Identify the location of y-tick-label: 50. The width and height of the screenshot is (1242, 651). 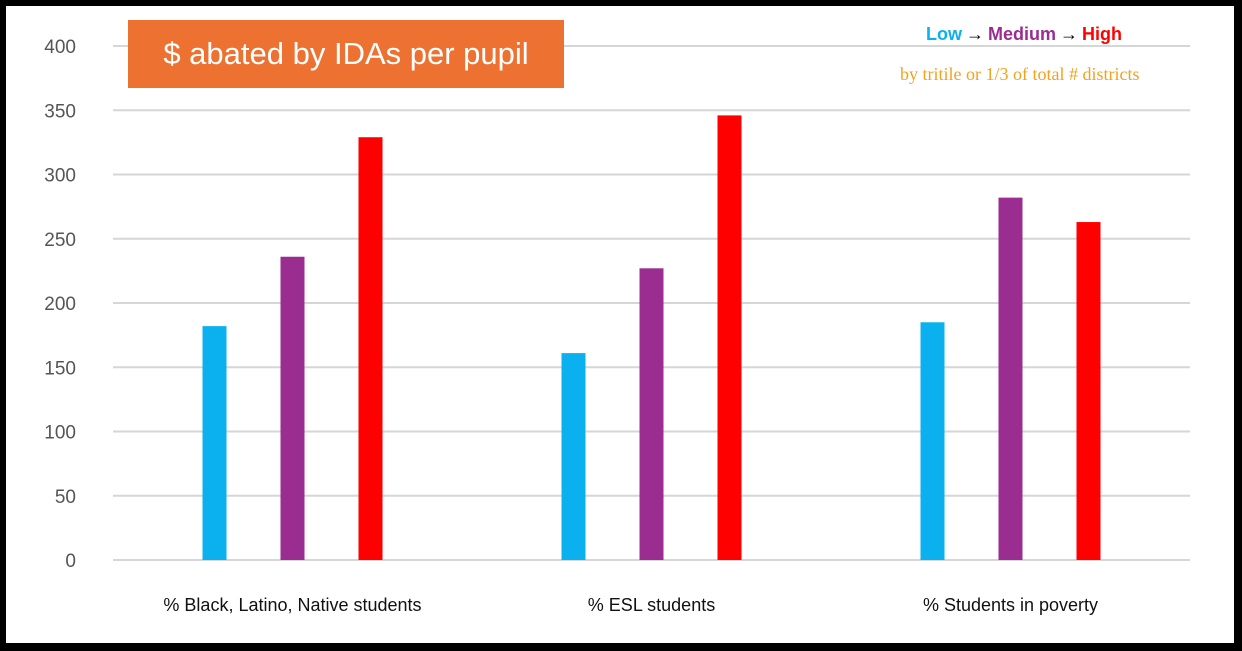
(65, 497).